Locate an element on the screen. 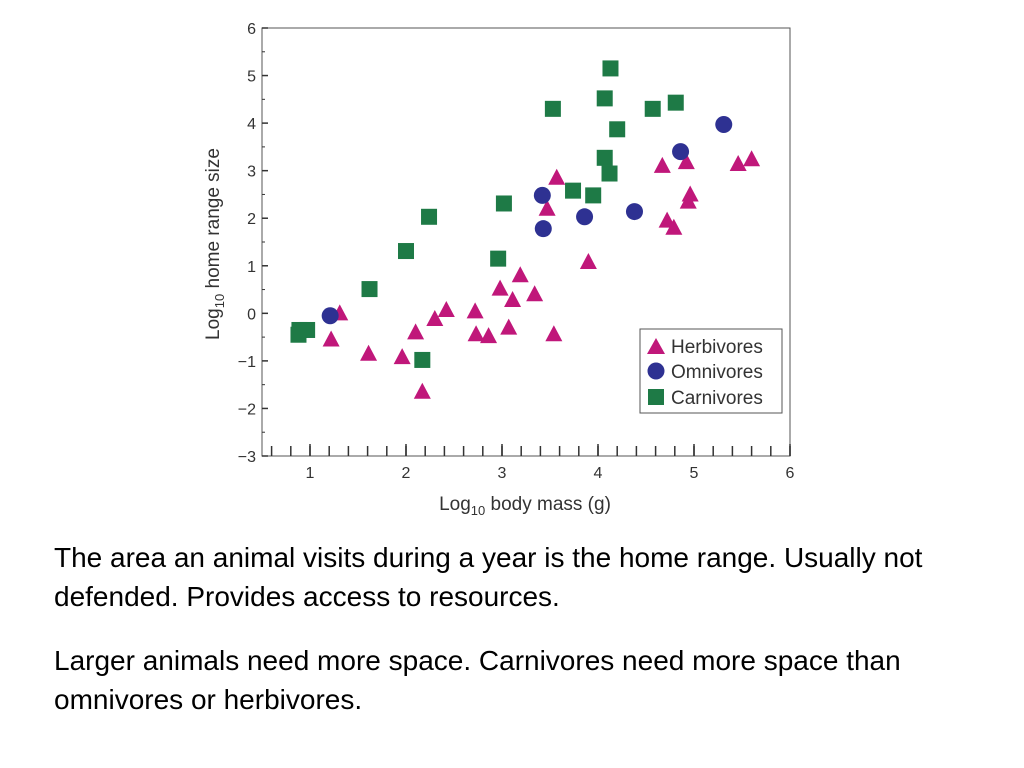 The image size is (1024, 768). legend: Herbivores Omnivores Carnivores is located at coordinates (711, 371).